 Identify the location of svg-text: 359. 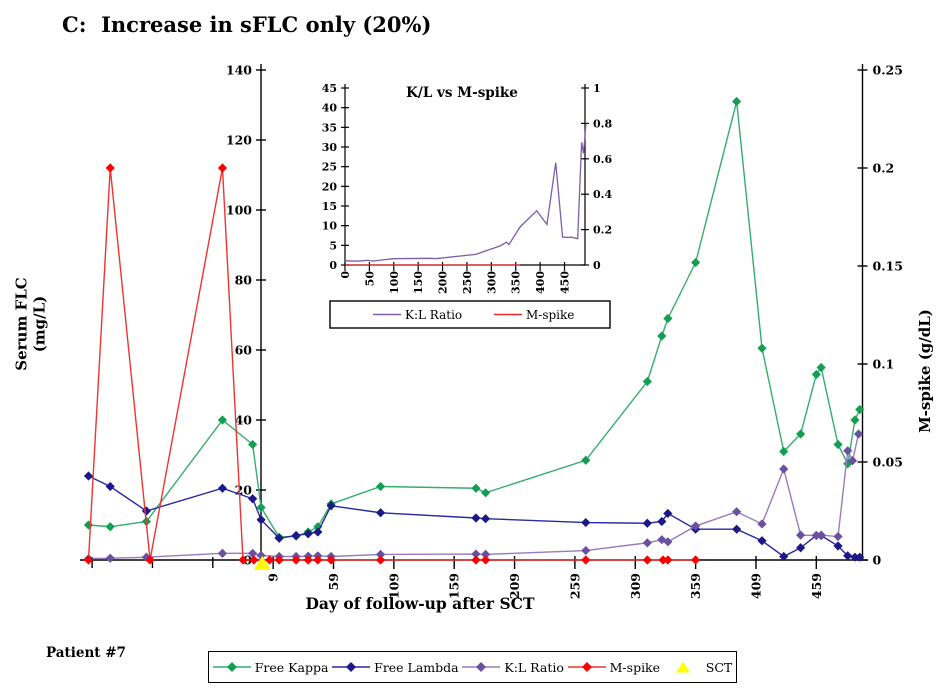
(695, 586).